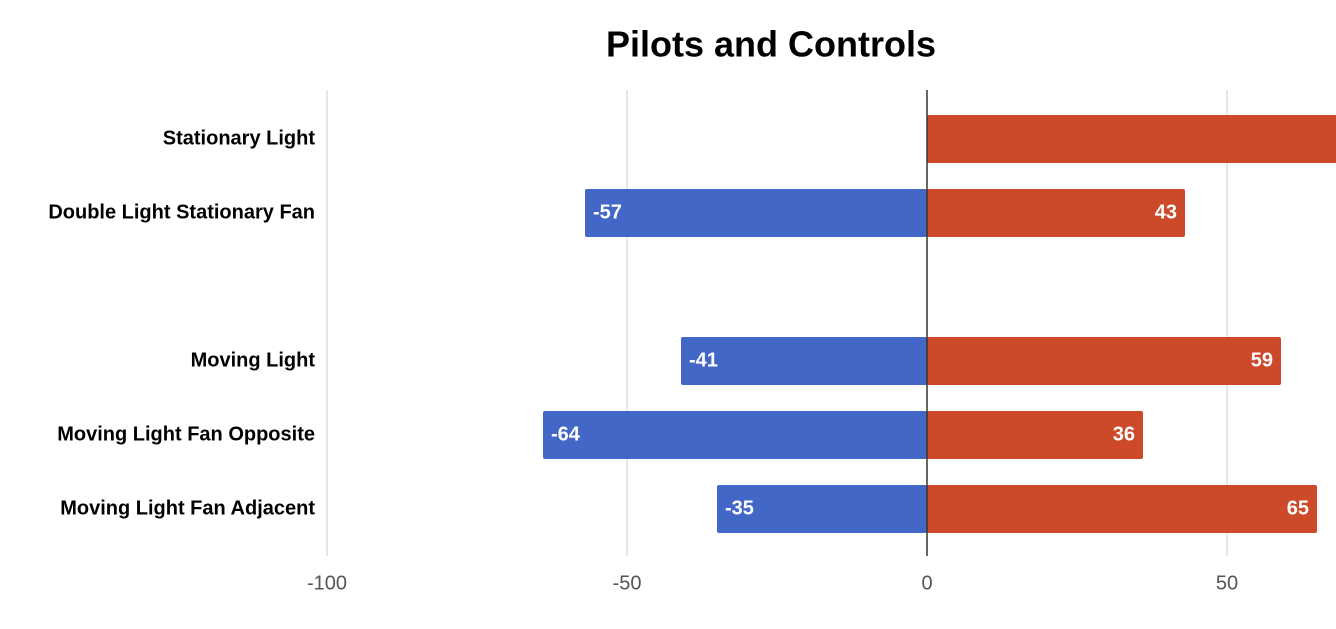 The image size is (1336, 629). Describe the element at coordinates (1124, 434) in the screenshot. I see `data-label: 36` at that location.